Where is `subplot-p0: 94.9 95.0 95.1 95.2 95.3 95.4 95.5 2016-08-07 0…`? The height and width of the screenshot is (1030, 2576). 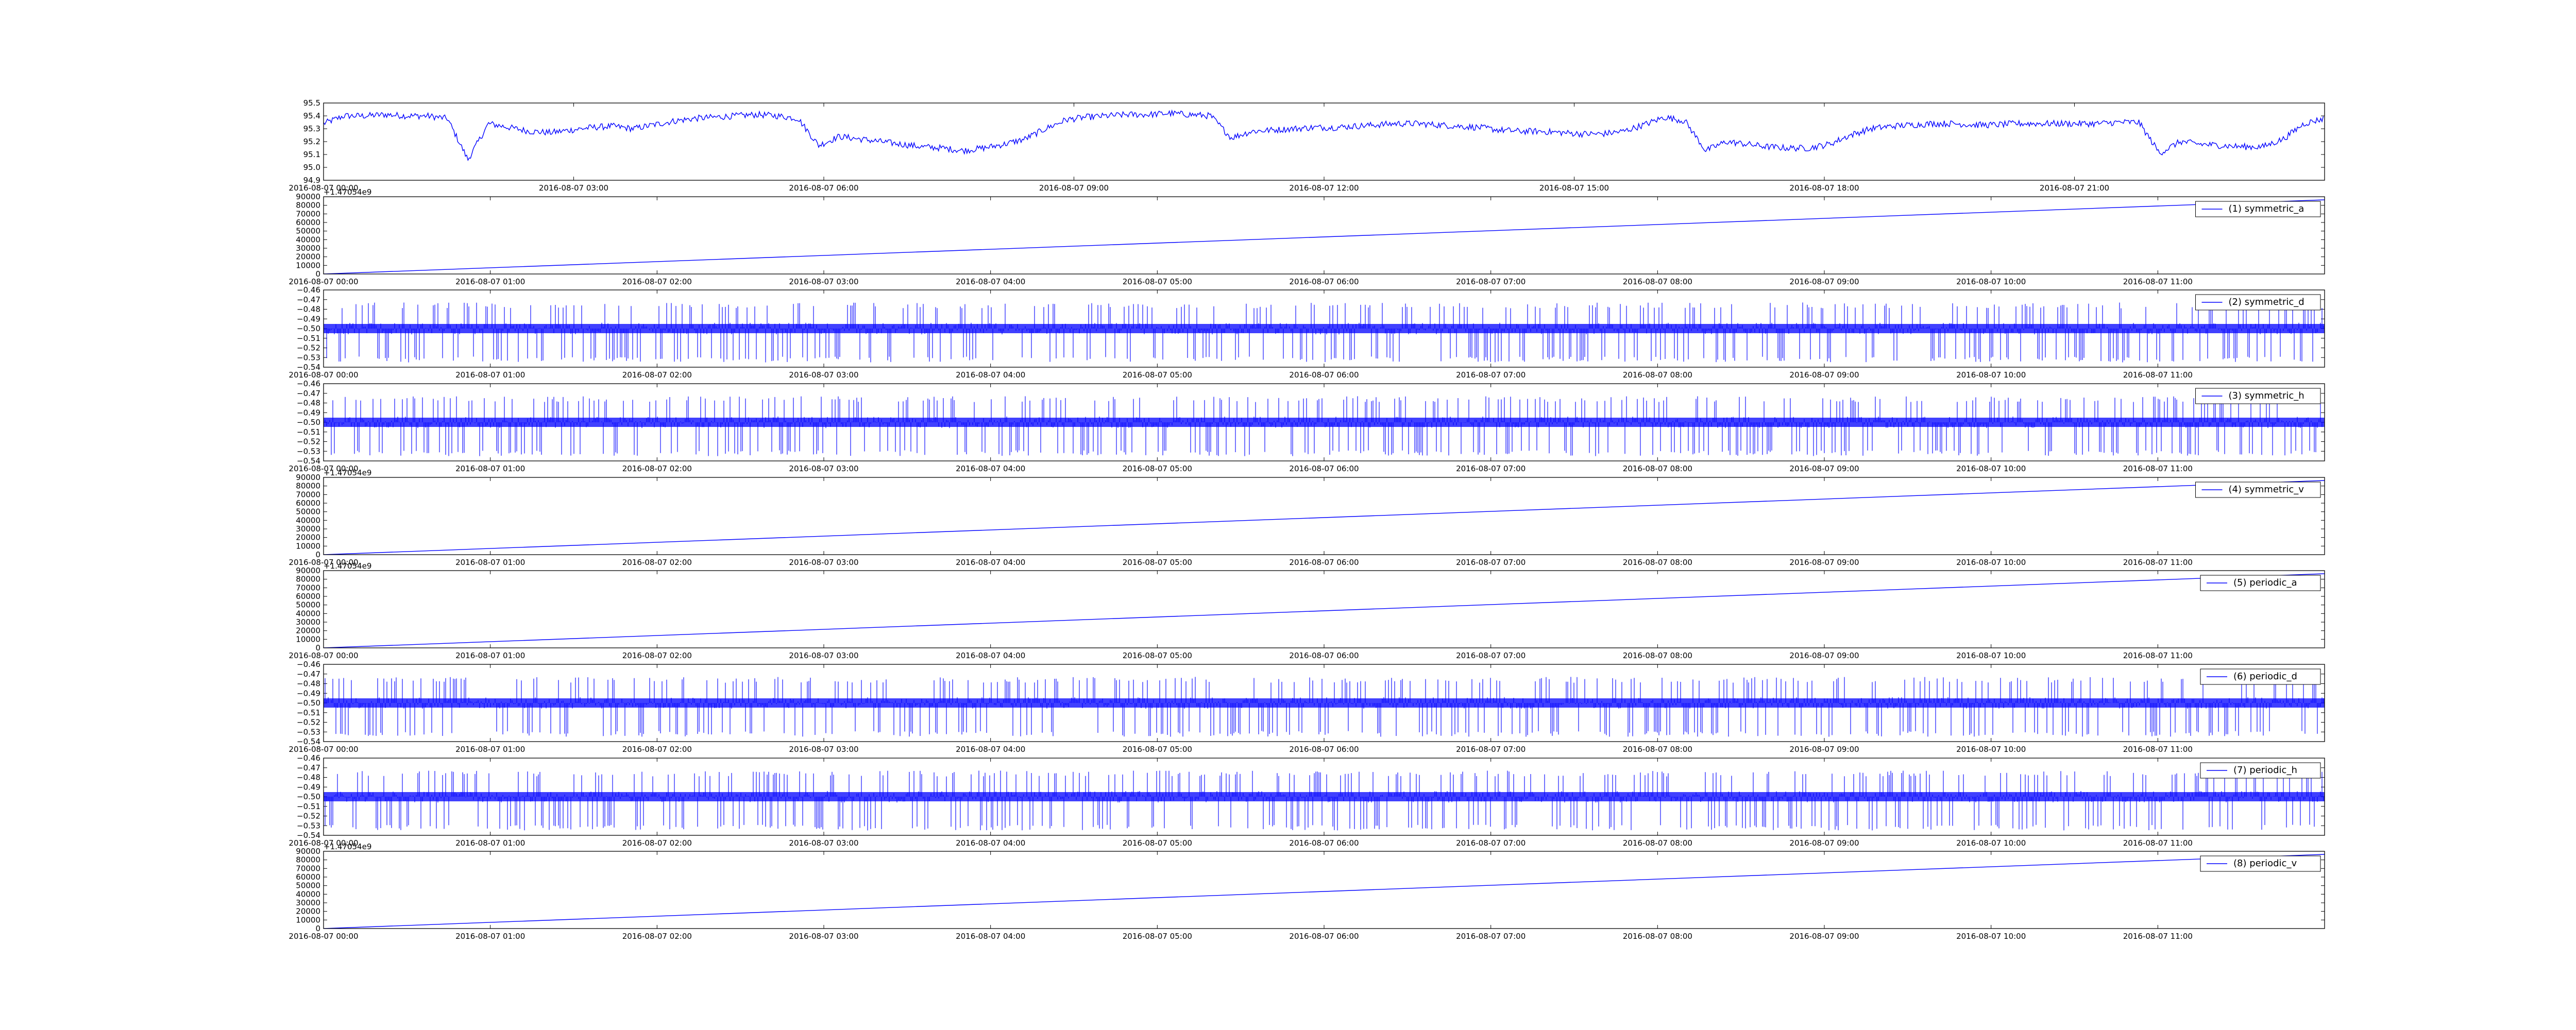
subplot-p0: 94.9 95.0 95.1 95.2 95.3 95.4 95.5 2016-08-07 0… is located at coordinates (1307, 145).